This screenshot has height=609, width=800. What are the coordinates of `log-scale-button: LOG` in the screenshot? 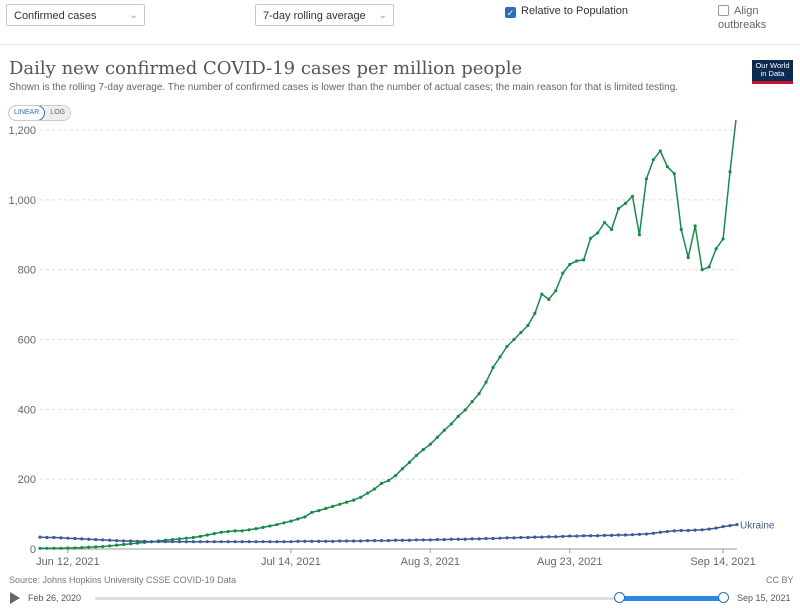 It's located at (58, 113).